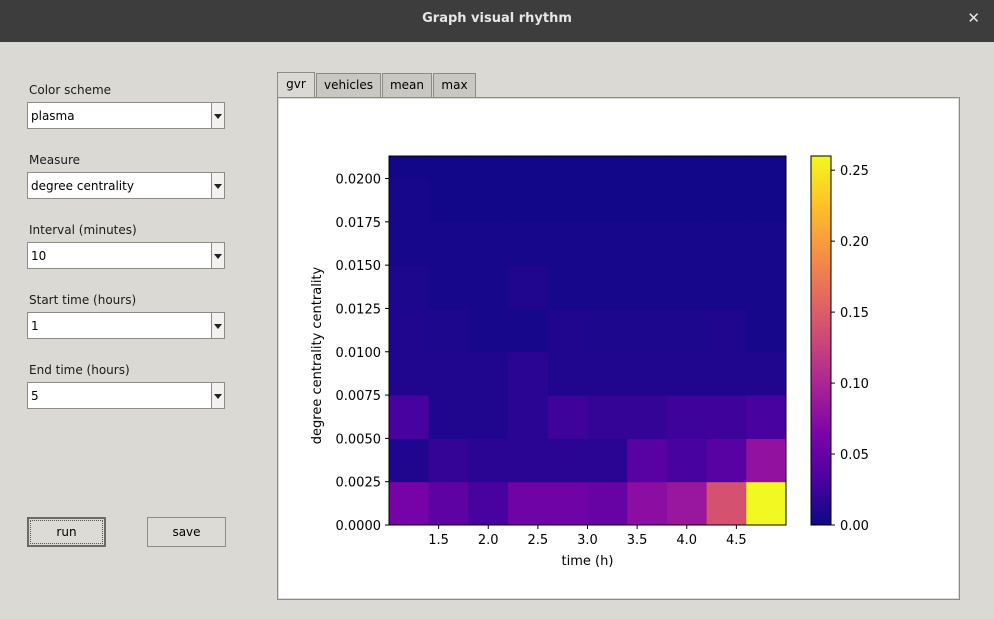 The image size is (994, 619). I want to click on x-tick-label: 1.5, so click(438, 540).